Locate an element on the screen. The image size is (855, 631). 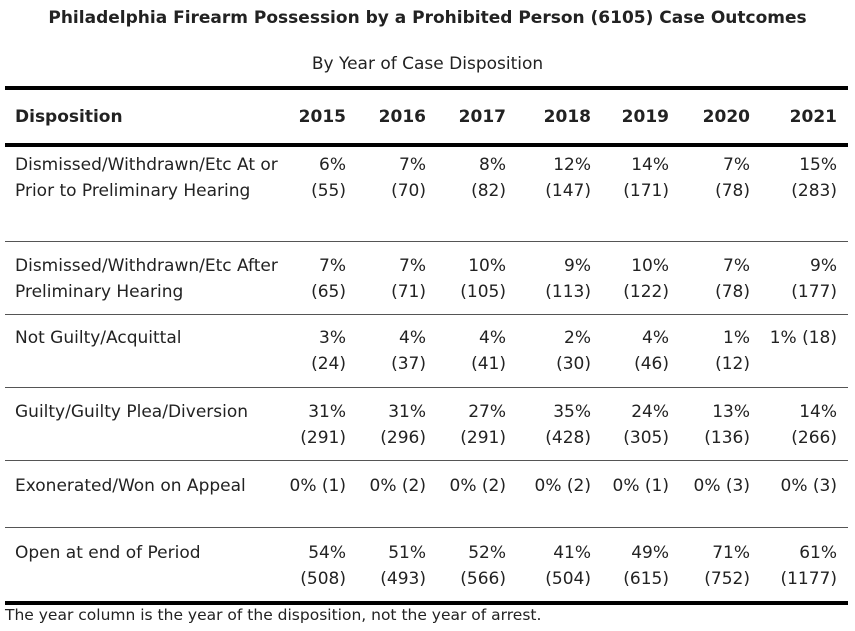
row-label: Exonerated/Won on Appeal is located at coordinates (130, 486).